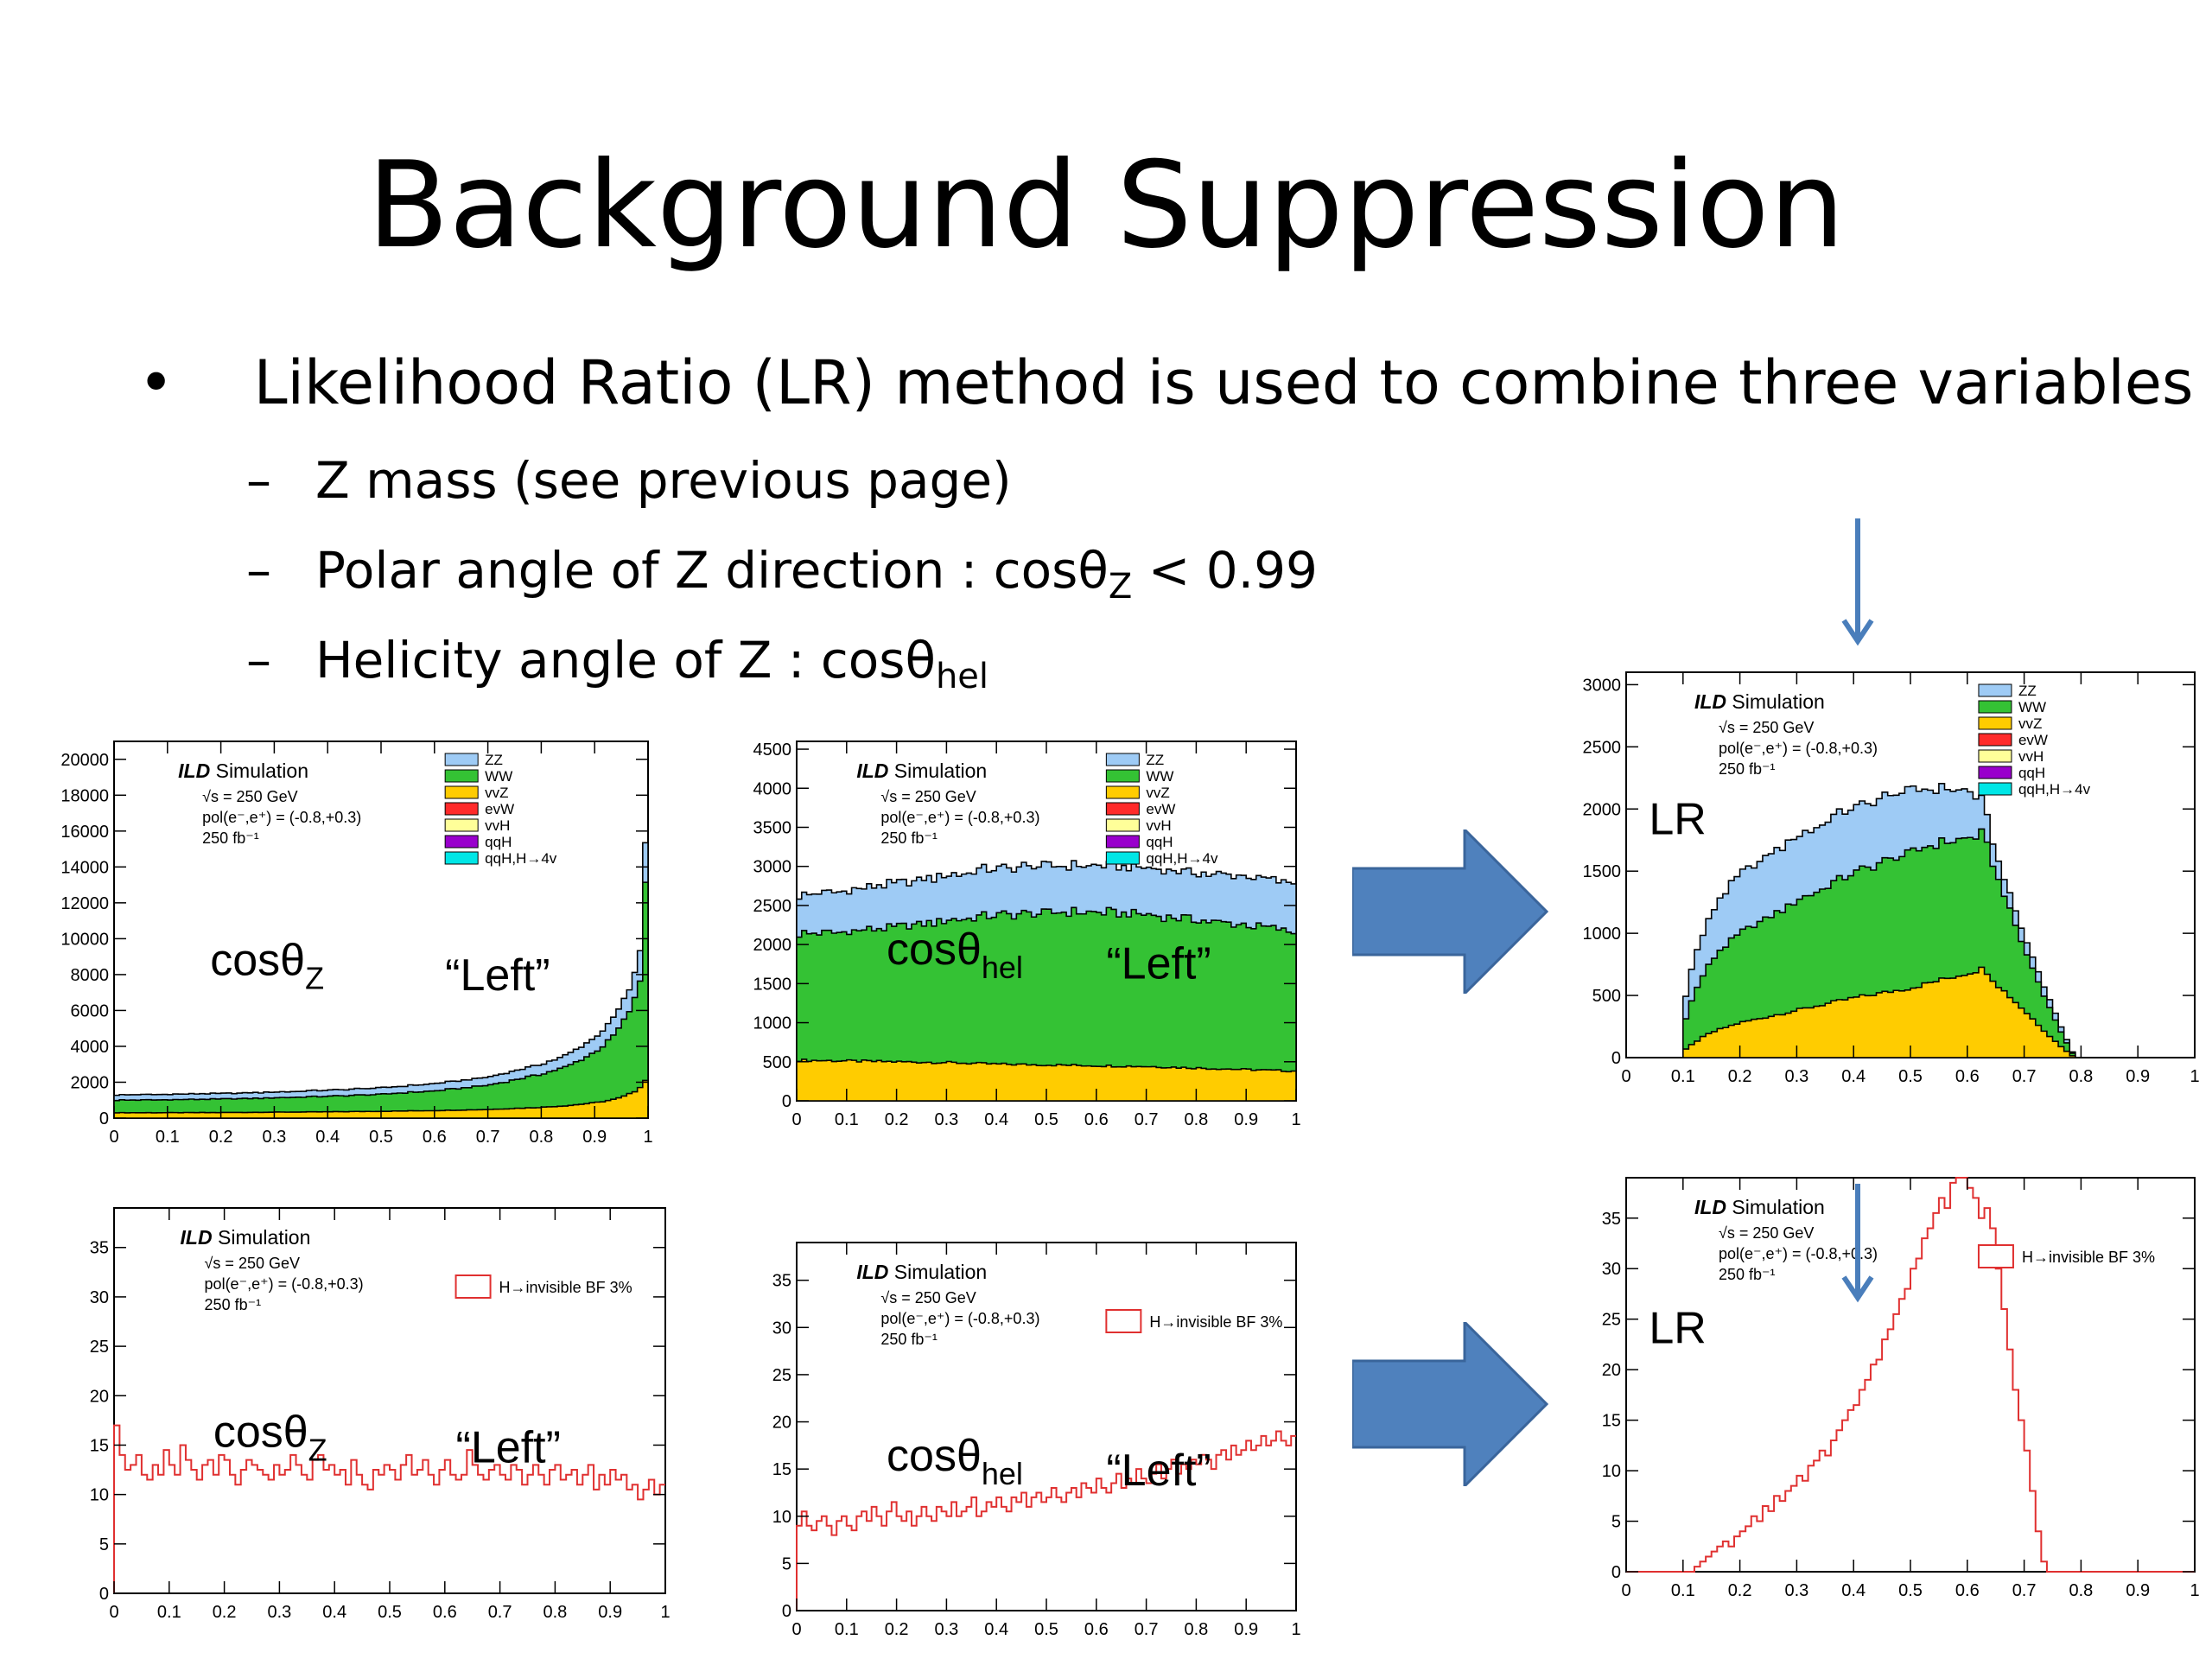 The height and width of the screenshot is (1659, 2212). Describe the element at coordinates (1611, 1219) in the screenshot. I see `y-tick-label: 35` at that location.